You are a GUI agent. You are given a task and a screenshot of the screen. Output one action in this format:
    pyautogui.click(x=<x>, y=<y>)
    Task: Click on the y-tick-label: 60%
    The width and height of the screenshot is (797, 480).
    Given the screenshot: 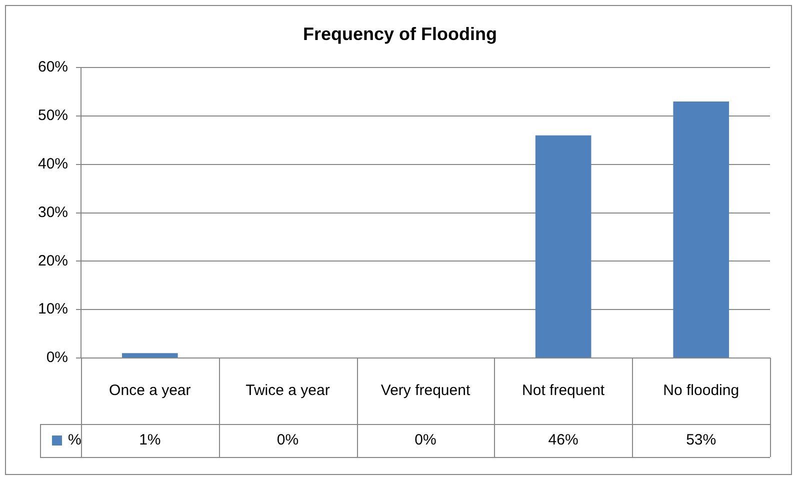 What is the action you would take?
    pyautogui.click(x=53, y=67)
    